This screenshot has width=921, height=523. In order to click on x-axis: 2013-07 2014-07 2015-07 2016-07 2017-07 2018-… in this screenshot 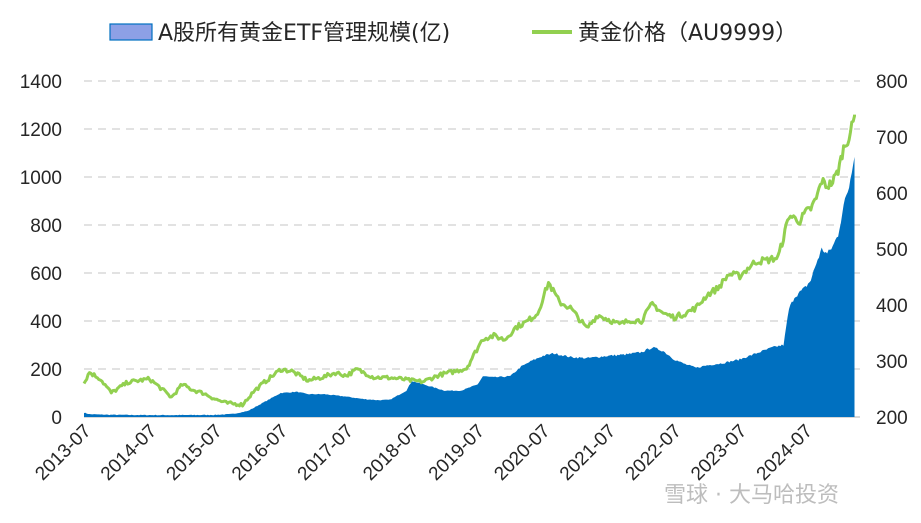, I will do `click(424, 453)`.